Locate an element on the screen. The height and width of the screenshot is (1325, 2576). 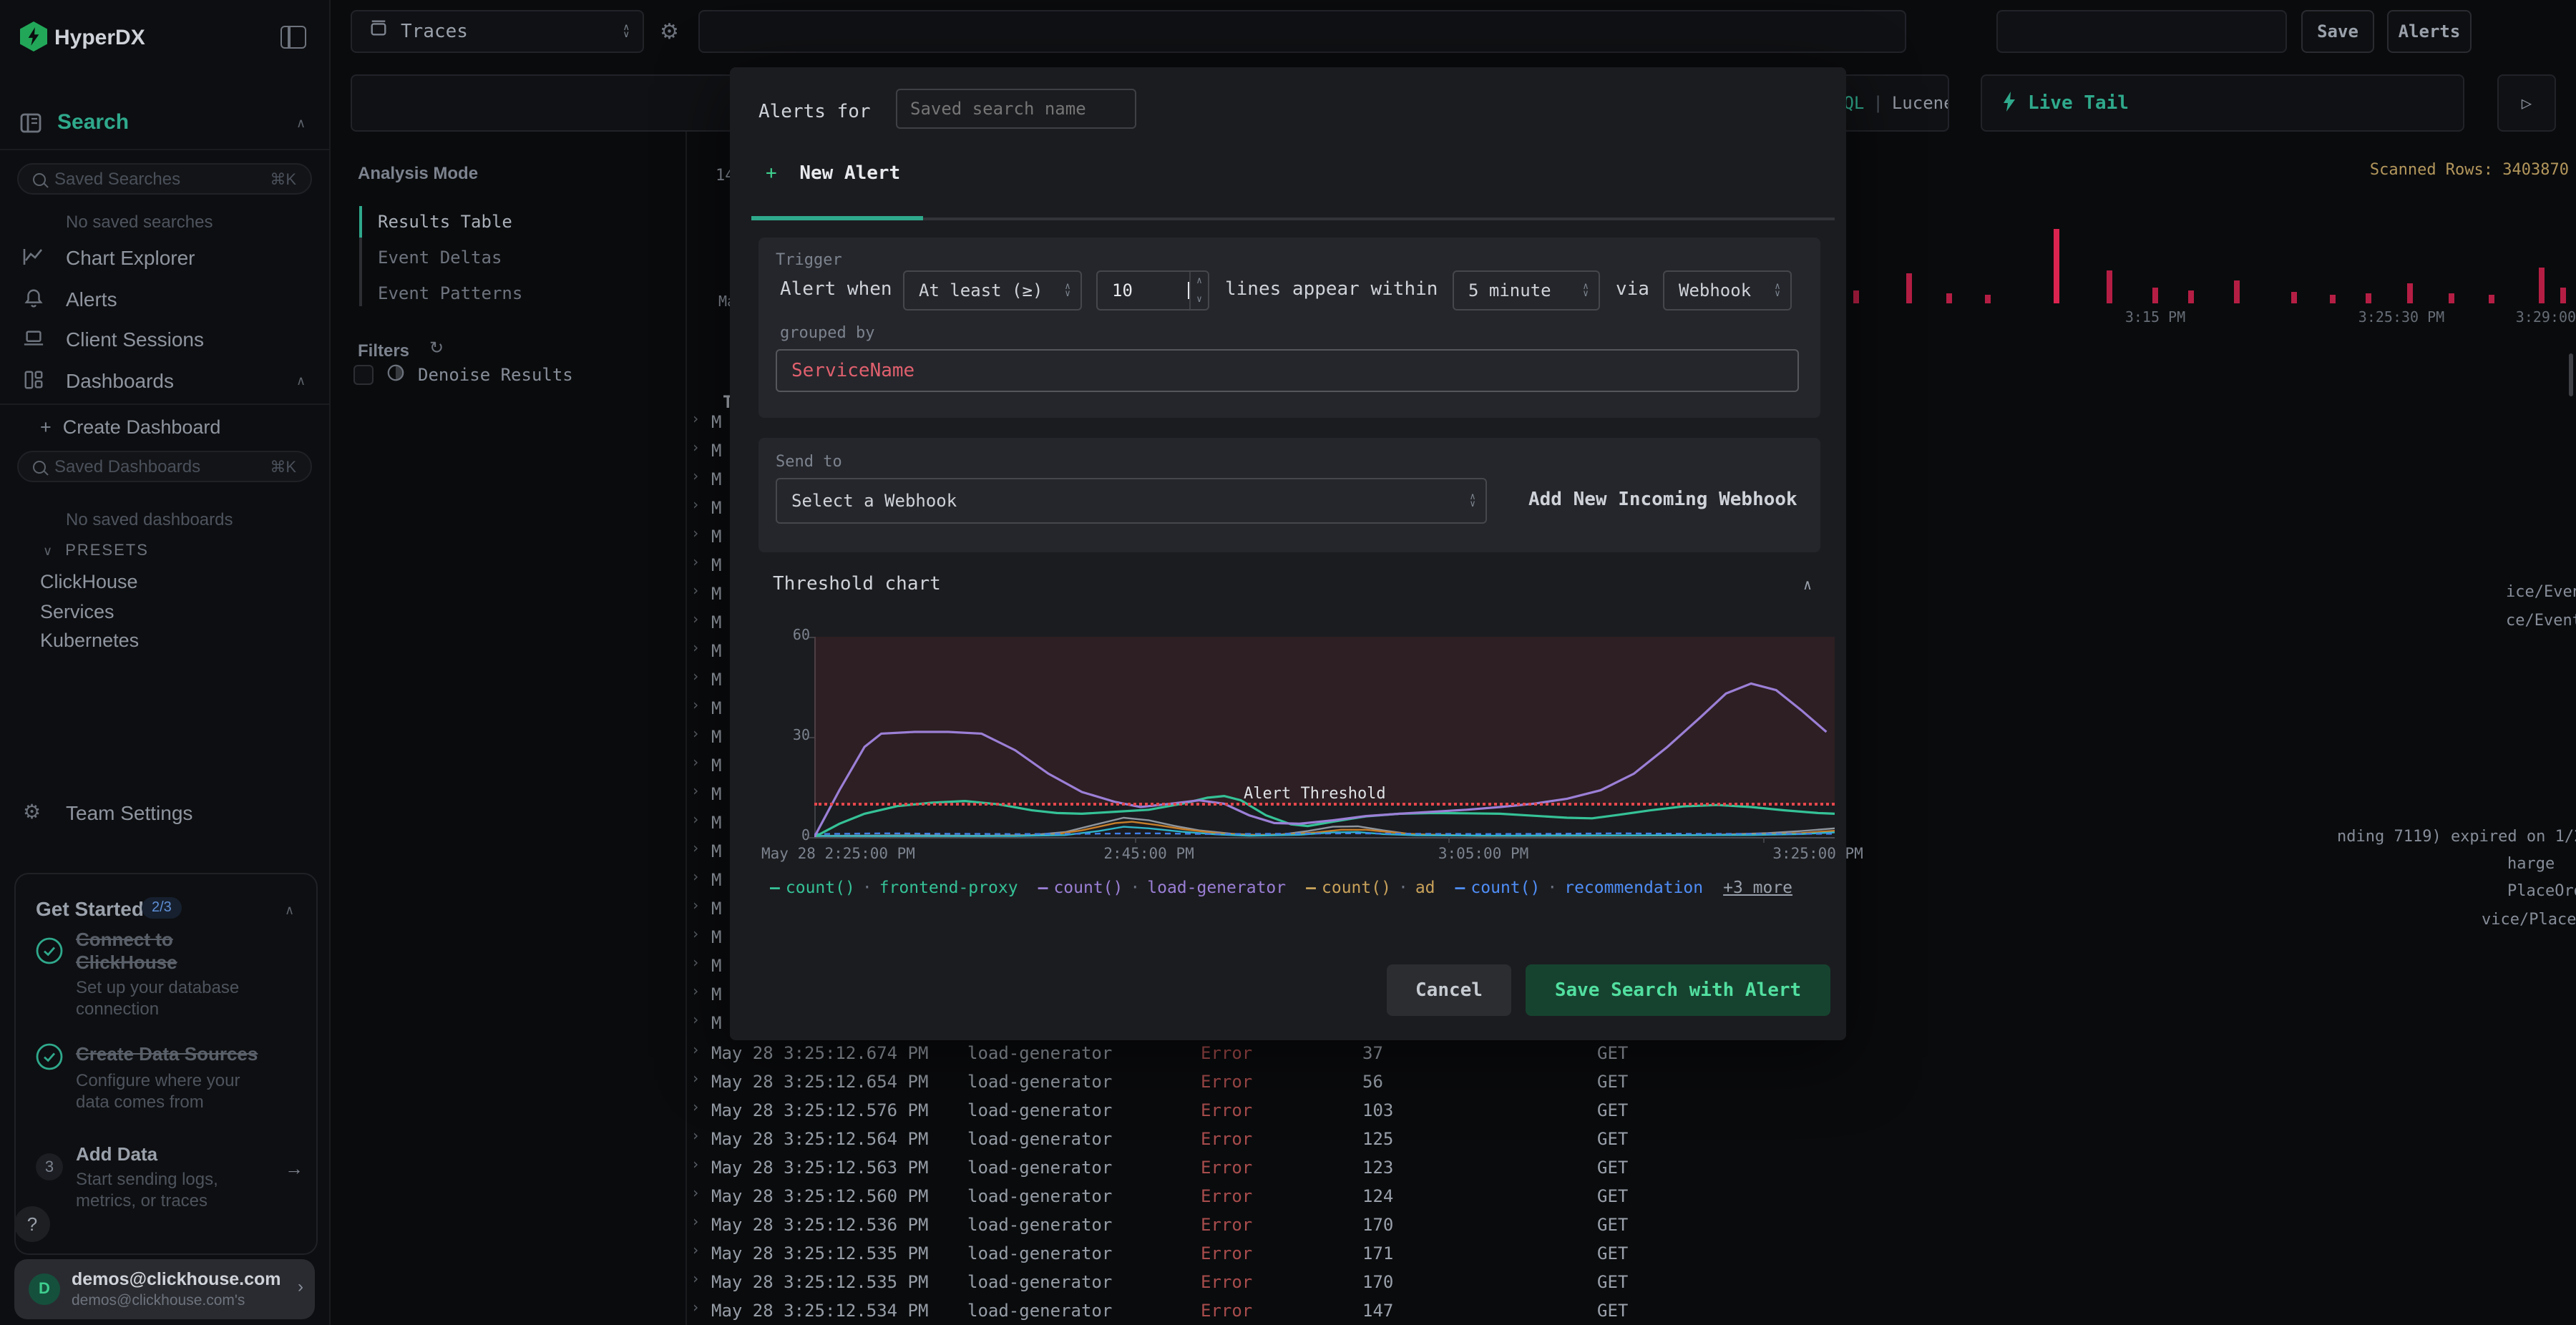
presets-toggle: ∨ PRESETS is located at coordinates (96, 551).